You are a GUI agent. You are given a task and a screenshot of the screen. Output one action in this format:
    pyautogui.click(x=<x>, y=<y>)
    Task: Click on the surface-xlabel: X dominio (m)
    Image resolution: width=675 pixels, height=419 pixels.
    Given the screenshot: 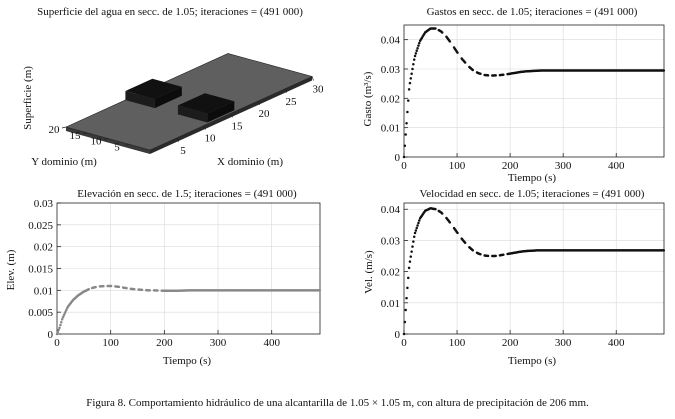 What is the action you would take?
    pyautogui.click(x=250, y=162)
    